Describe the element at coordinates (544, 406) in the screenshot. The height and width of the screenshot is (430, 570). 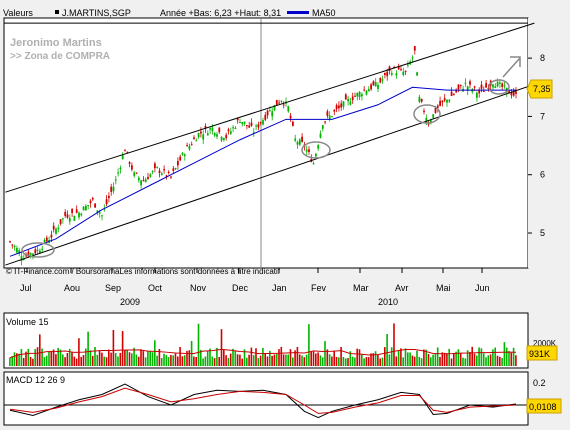
I see `macd-last-badge` at that location.